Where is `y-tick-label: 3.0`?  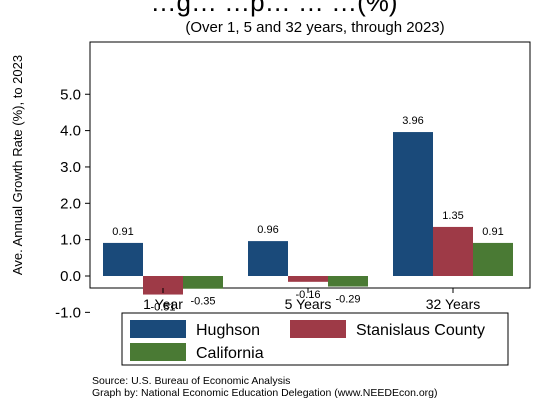 y-tick-label: 3.0 is located at coordinates (70, 167).